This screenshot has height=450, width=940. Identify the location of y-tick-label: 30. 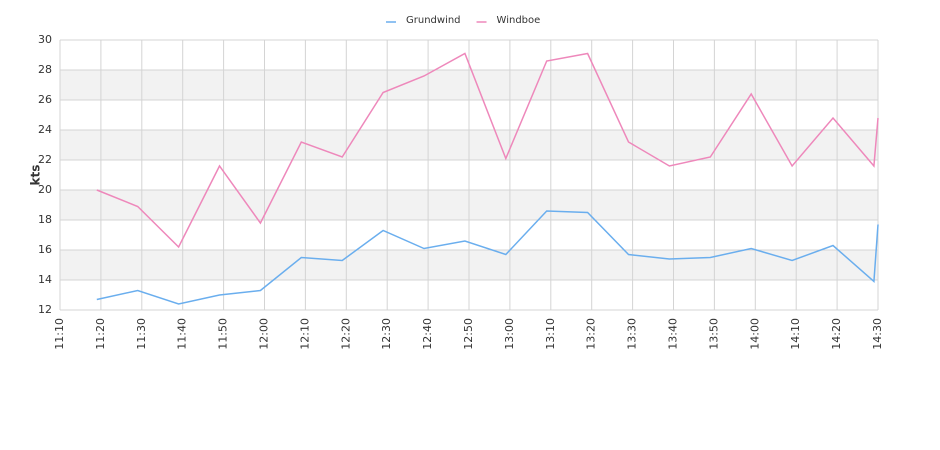
(45, 39).